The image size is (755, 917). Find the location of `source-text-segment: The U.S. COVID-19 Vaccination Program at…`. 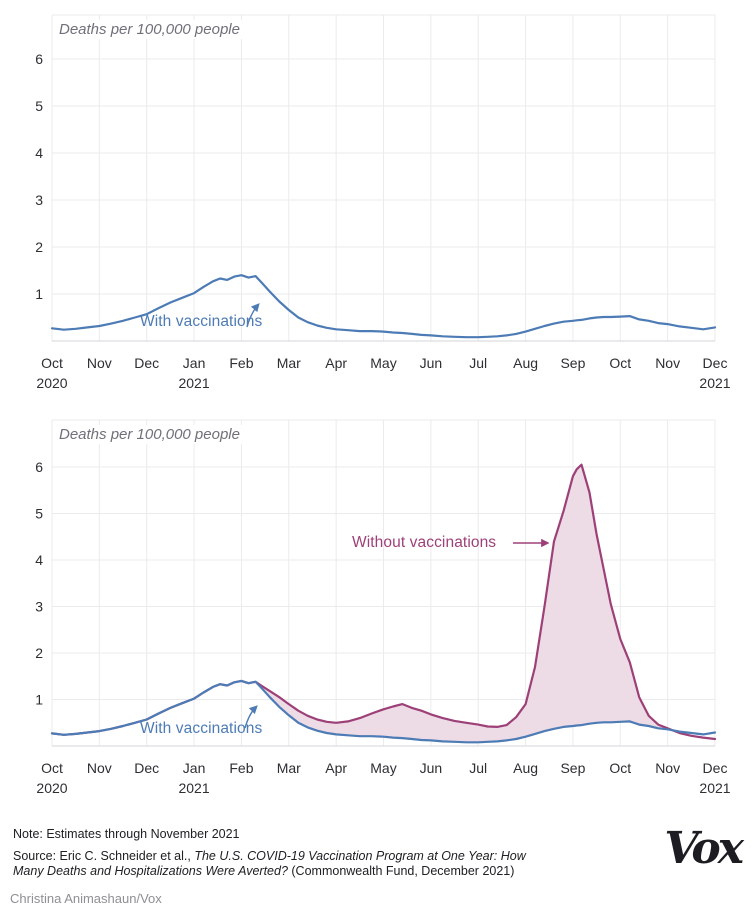

source-text-segment: The U.S. COVID-19 Vaccination Program at… is located at coordinates (360, 856).